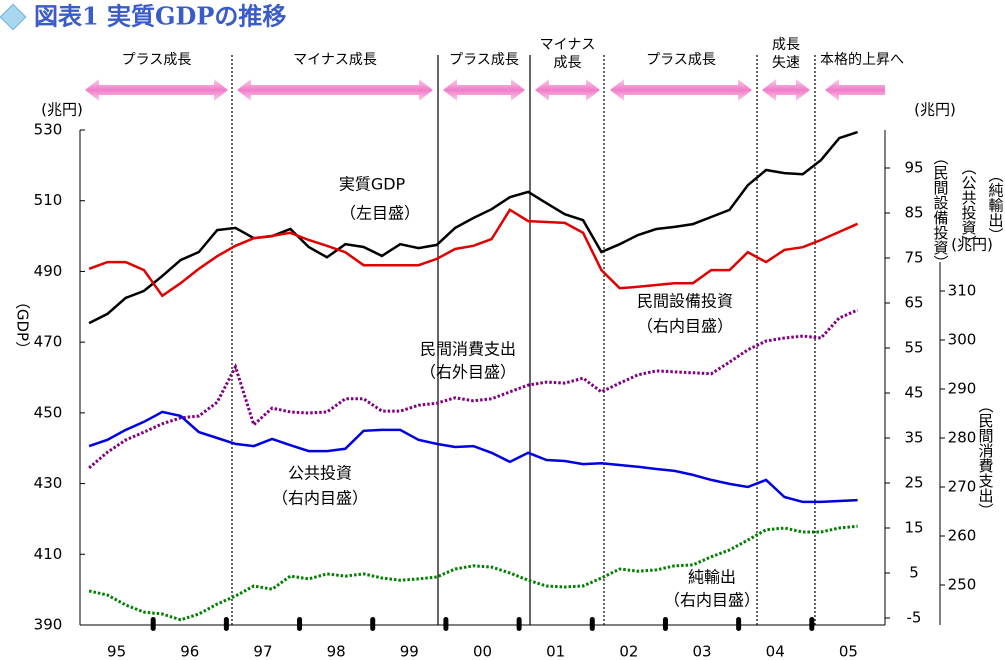 The image size is (1005, 660). Describe the element at coordinates (701, 651) in the screenshot. I see `x-tick-label: 03` at that location.